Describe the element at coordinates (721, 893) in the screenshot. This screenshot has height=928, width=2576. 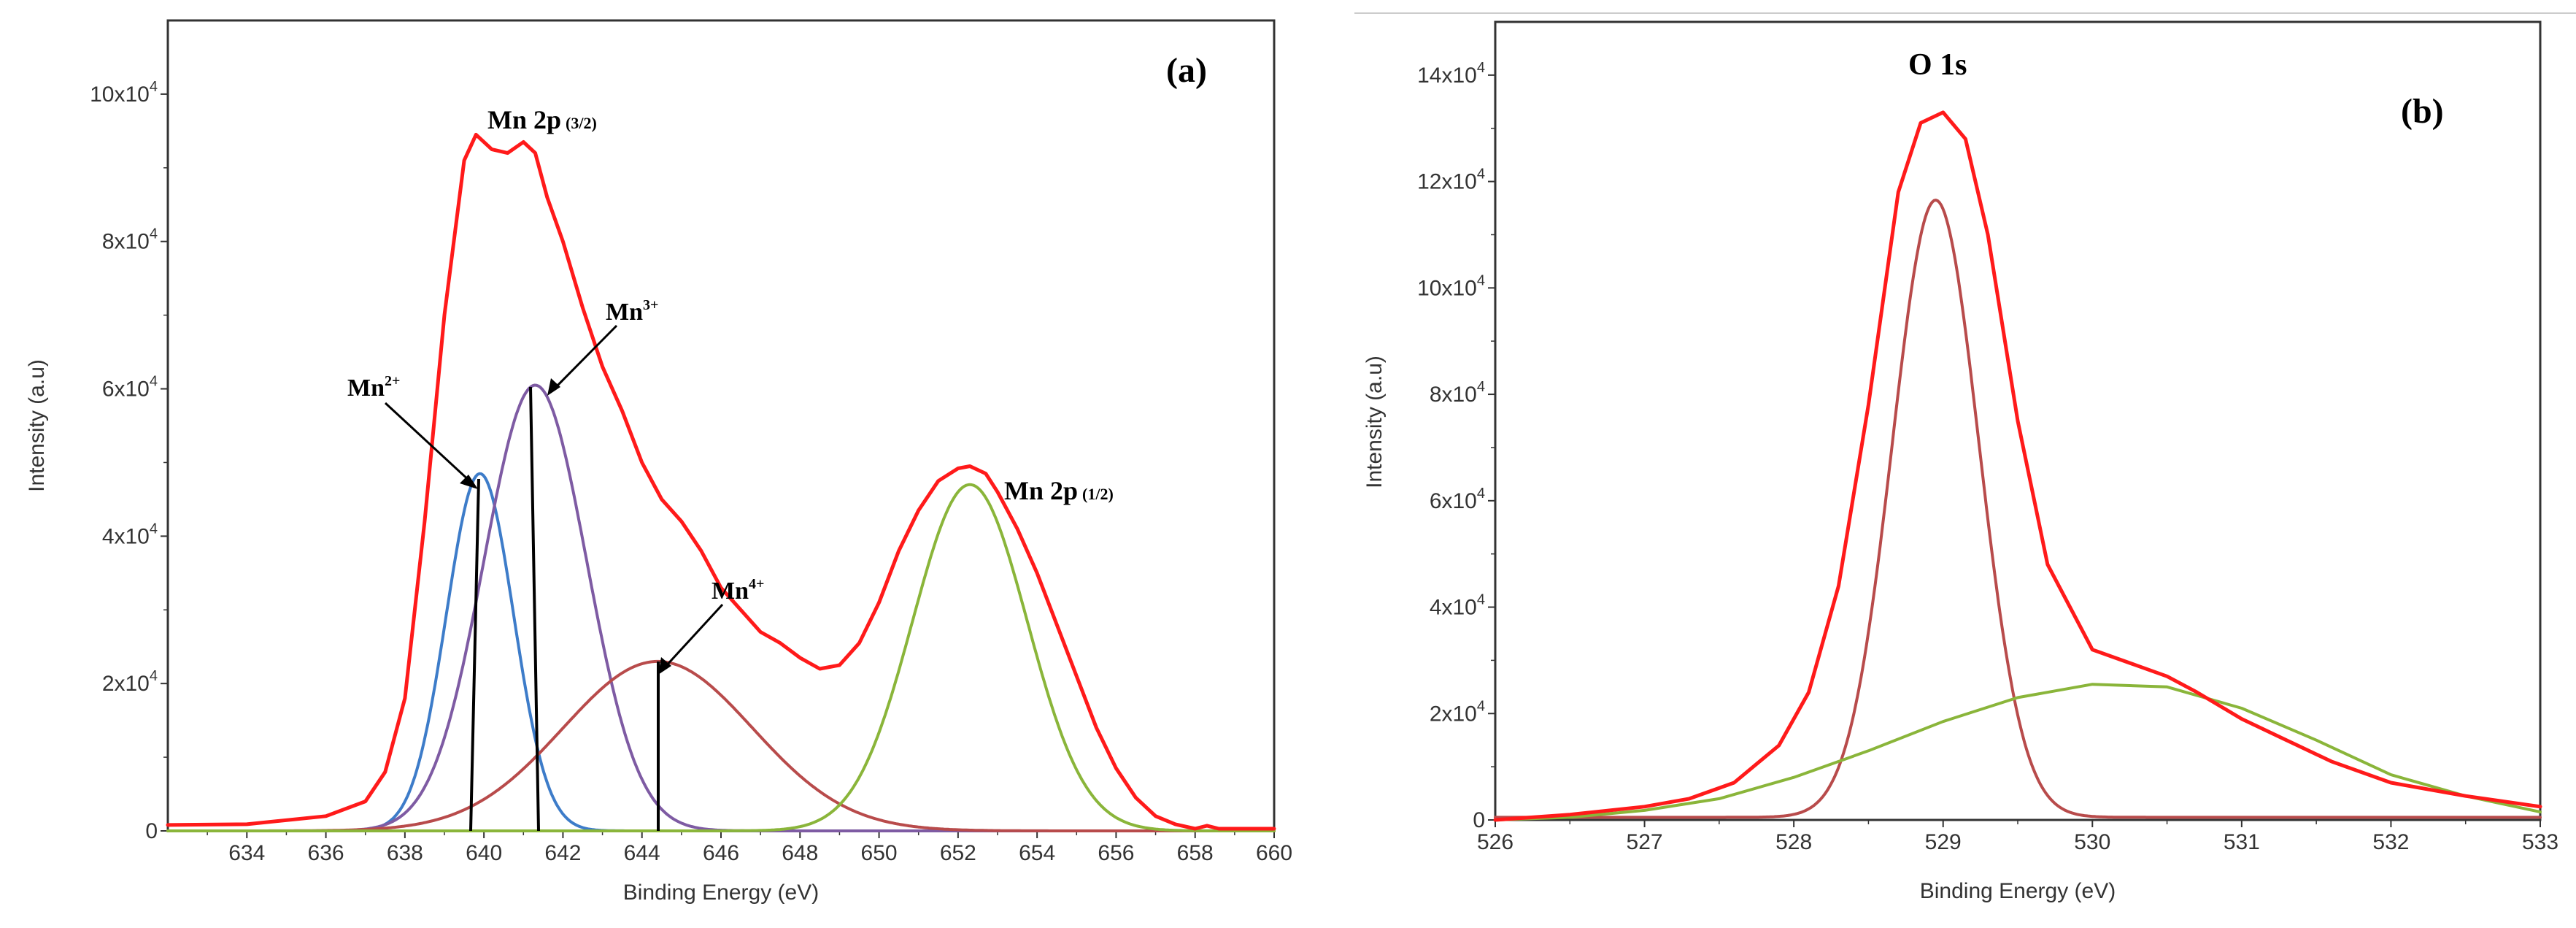
I see `chart-a-x-axis-title: Binding Energy (eV)` at that location.